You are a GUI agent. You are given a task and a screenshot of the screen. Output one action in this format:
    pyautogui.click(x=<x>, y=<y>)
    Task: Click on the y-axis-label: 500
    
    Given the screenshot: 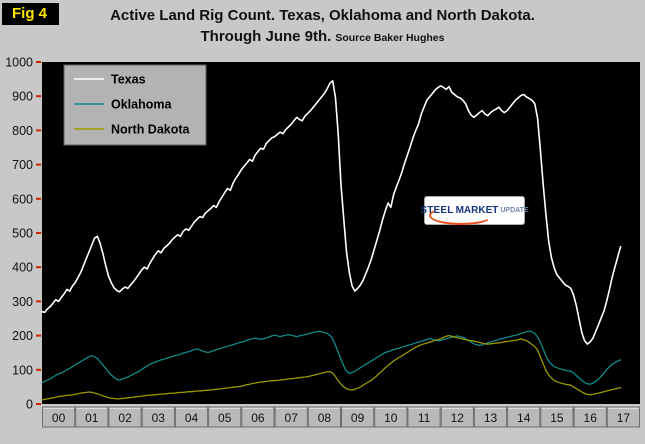 What is the action you would take?
    pyautogui.click(x=22, y=234)
    